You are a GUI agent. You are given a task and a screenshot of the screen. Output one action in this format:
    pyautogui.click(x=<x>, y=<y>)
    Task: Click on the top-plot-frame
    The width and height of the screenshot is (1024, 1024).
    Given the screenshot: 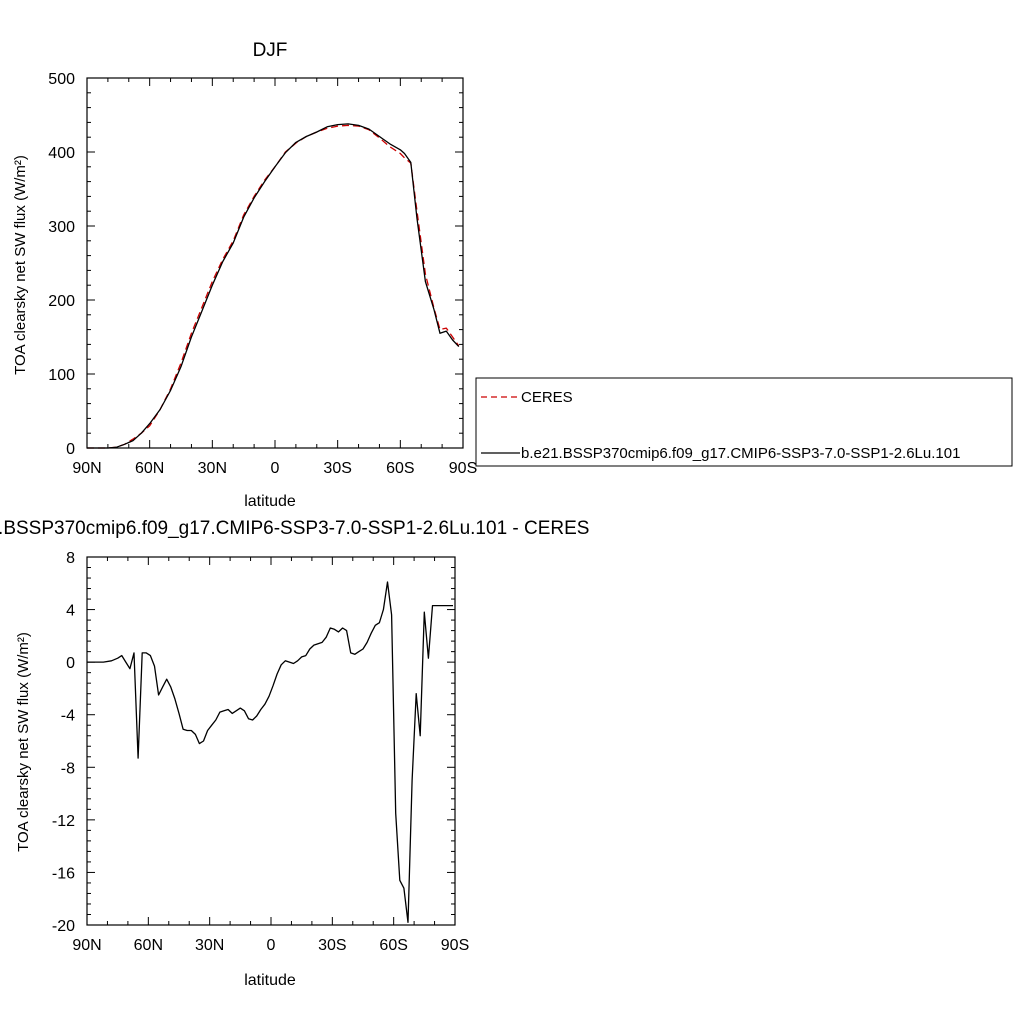 What is the action you would take?
    pyautogui.click(x=275, y=263)
    